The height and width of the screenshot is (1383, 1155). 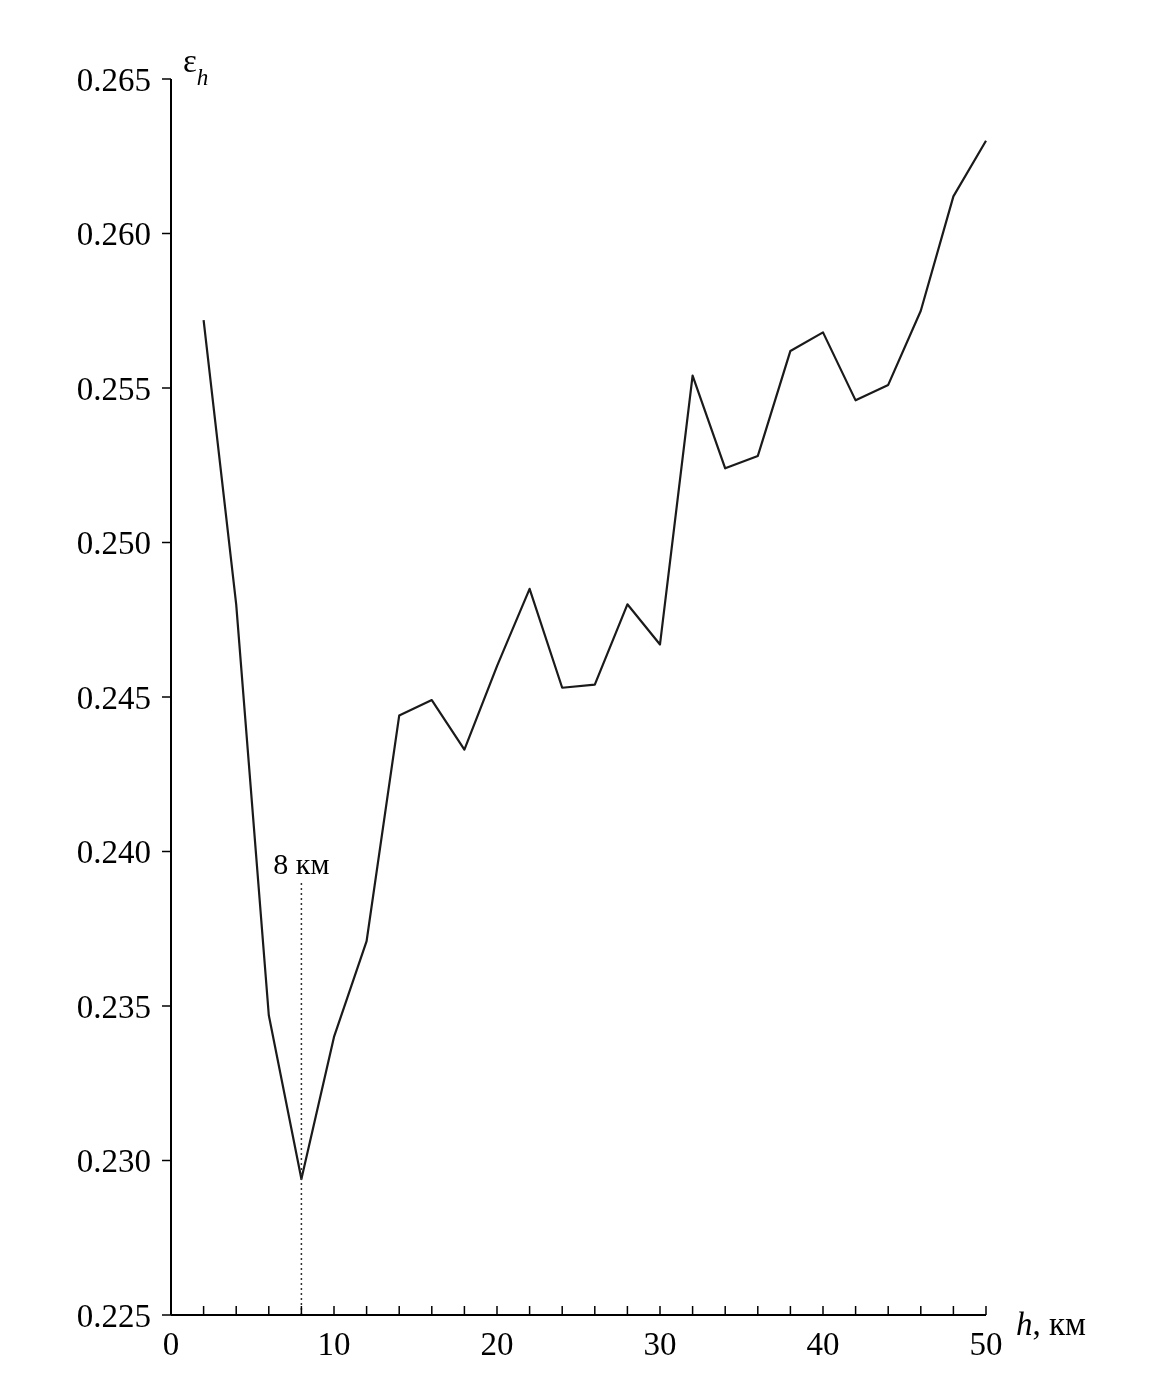 What do you see at coordinates (113, 543) in the screenshot?
I see `y-tick-label: 0.250` at bounding box center [113, 543].